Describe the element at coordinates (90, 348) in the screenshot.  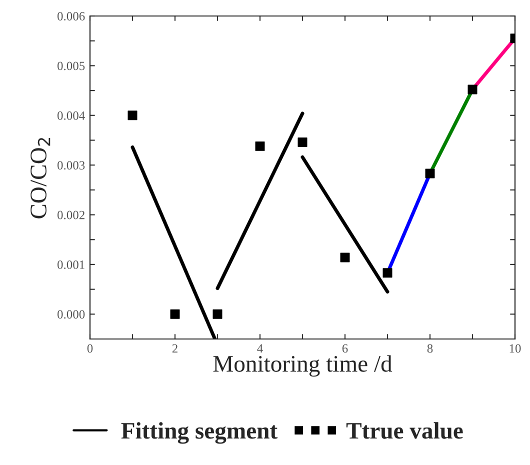
I see `x-tick-label: 0` at that location.